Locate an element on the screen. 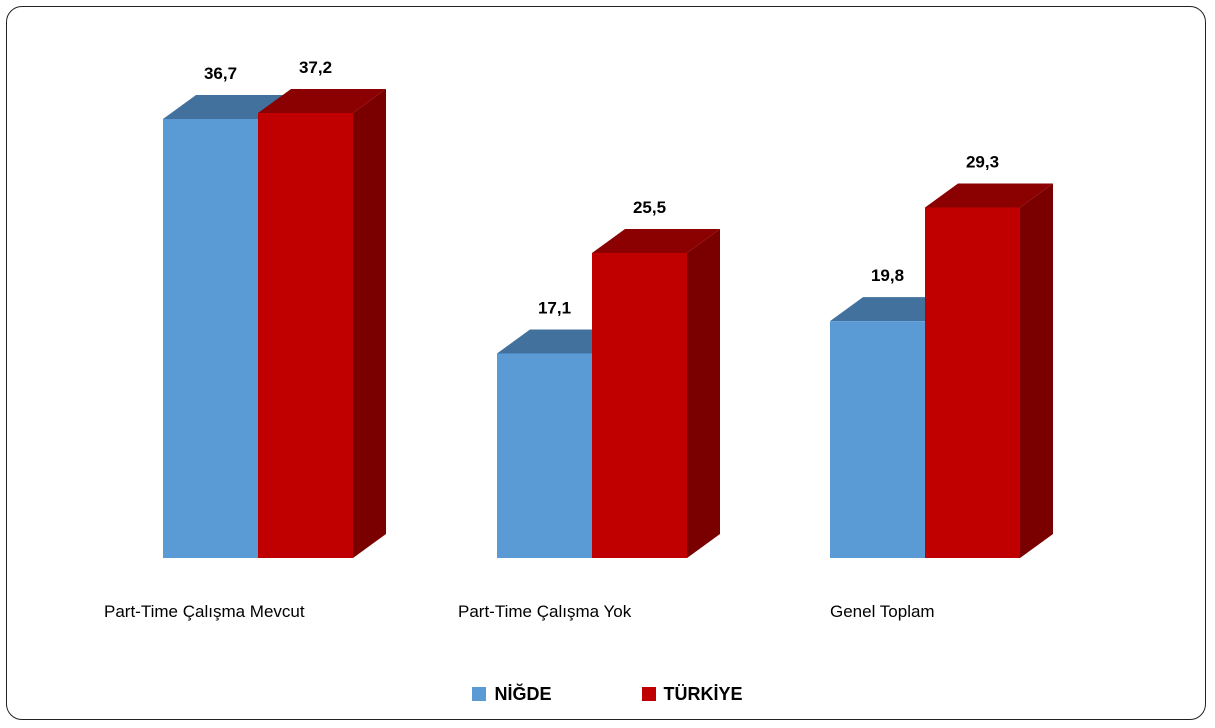  legend-swatch-turkiye is located at coordinates (648, 694).